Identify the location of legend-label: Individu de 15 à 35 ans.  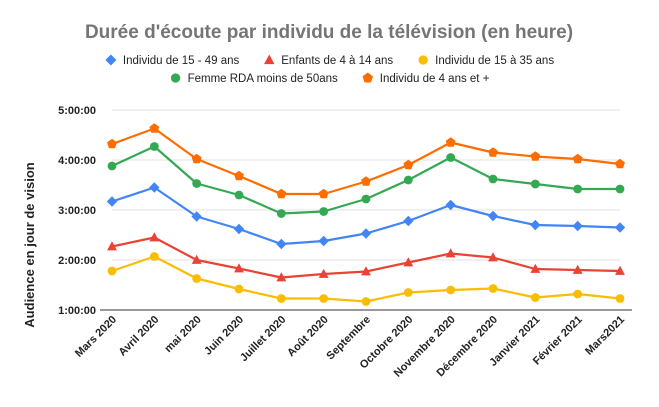
(494, 61).